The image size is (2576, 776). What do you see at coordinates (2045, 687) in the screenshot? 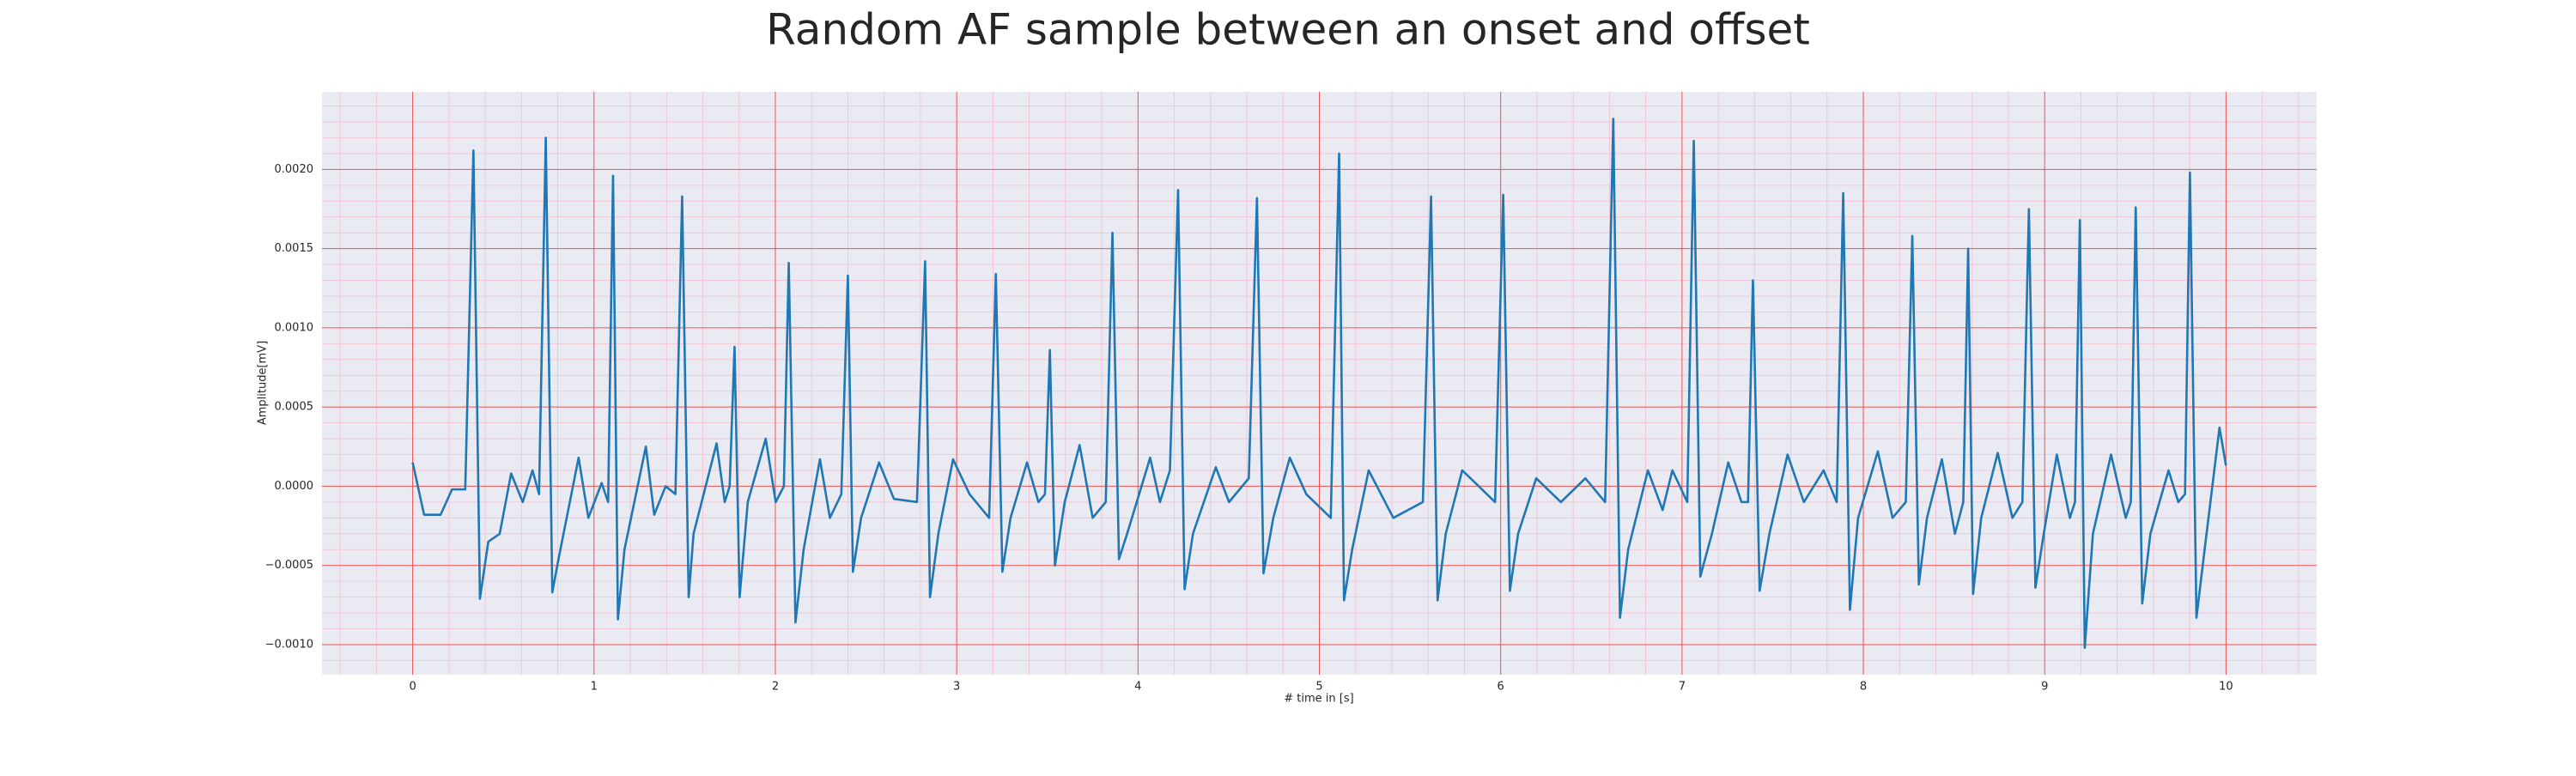
I see `x-tick-label: 9` at bounding box center [2045, 687].